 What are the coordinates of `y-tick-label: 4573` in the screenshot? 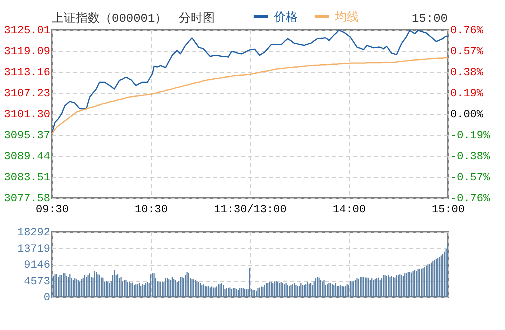 It's located at (37, 282).